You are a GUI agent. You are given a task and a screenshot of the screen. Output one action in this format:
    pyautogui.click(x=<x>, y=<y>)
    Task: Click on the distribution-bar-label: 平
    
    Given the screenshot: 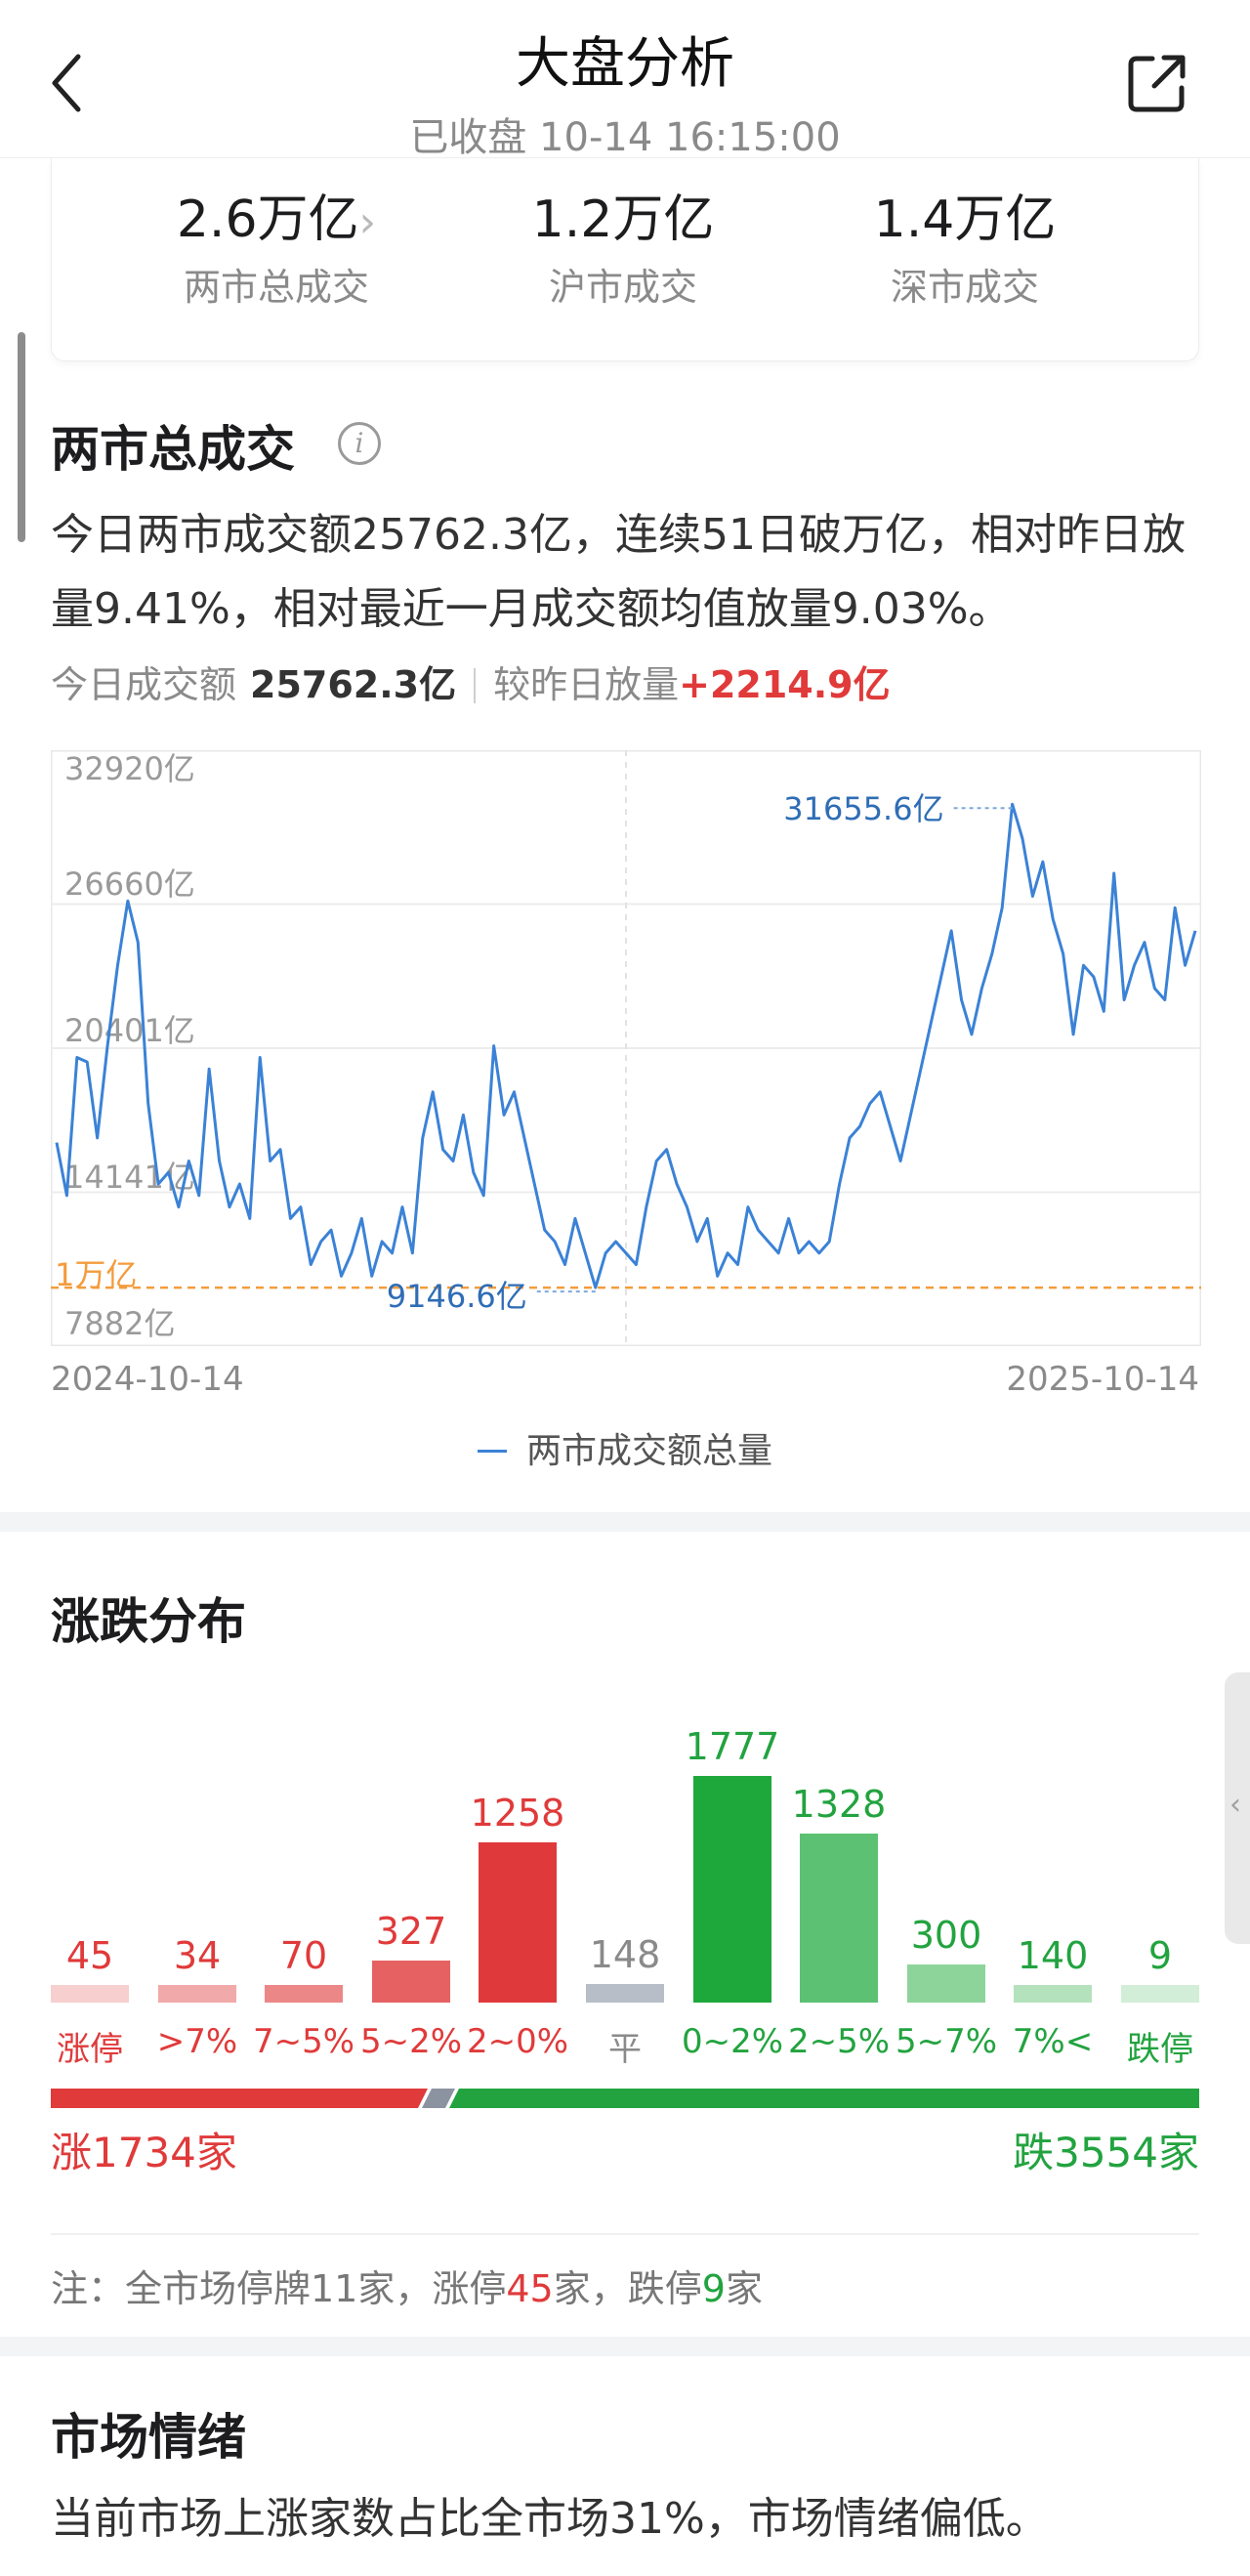 What is the action you would take?
    pyautogui.click(x=625, y=2049)
    